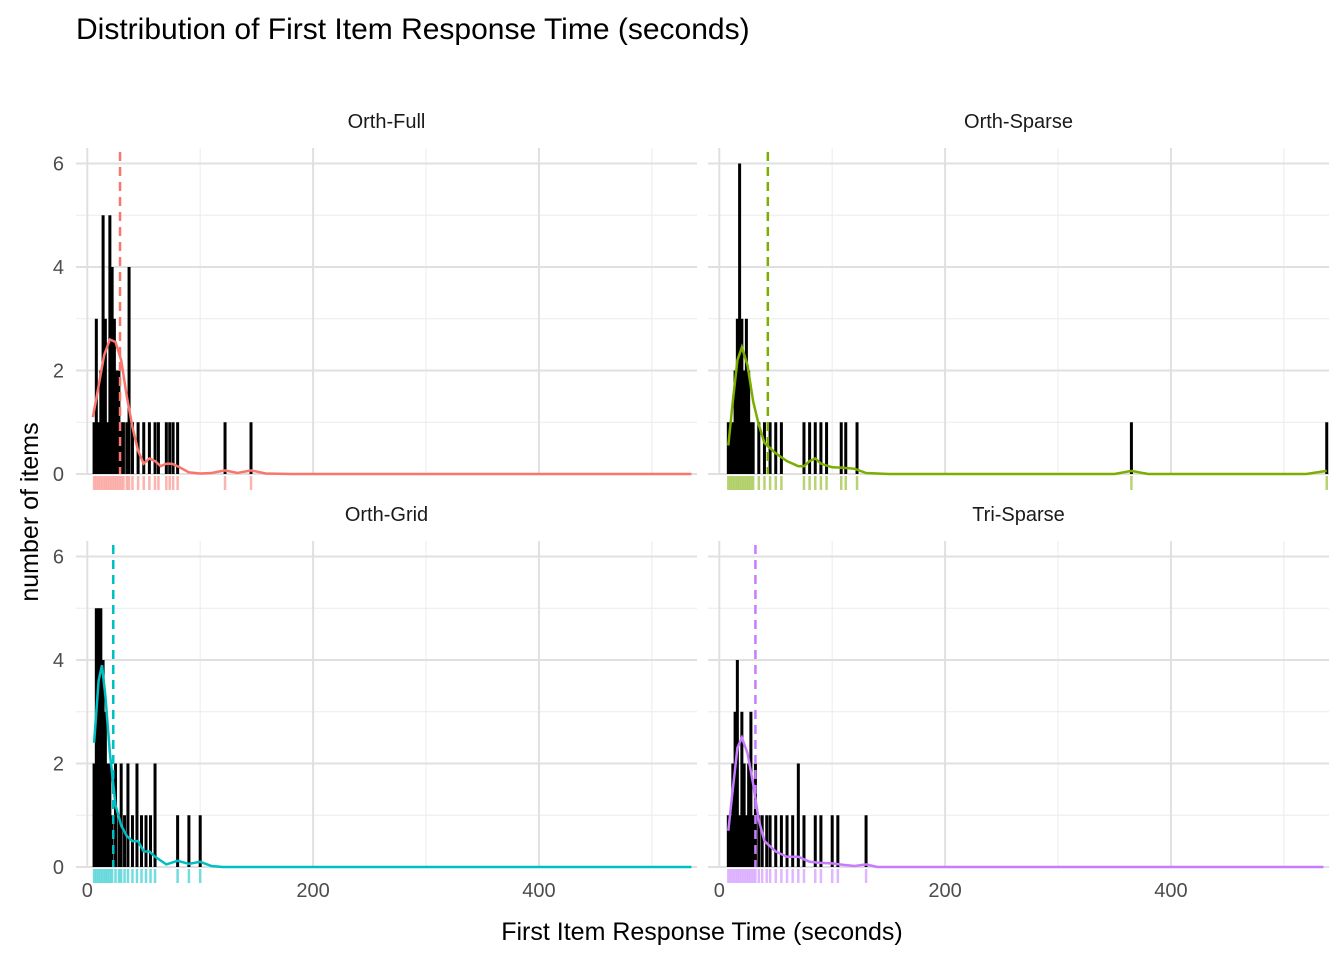  I want to click on facet-label: Orth-Full, so click(387, 122).